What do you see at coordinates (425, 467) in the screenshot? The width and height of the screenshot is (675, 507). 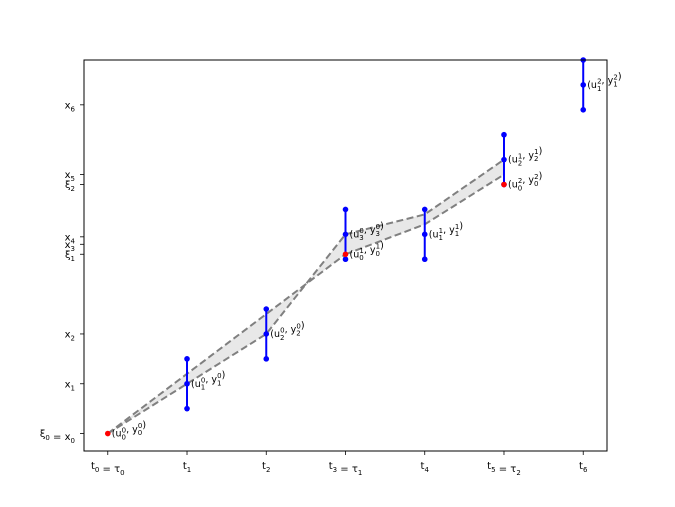 I see `x-tick-label: t4` at bounding box center [425, 467].